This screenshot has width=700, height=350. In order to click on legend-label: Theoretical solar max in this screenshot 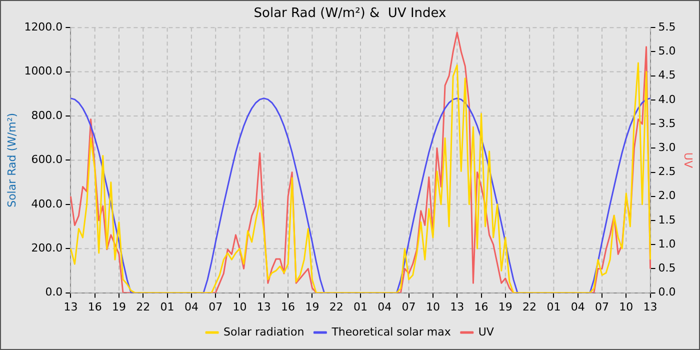, I will do `click(391, 331)`.